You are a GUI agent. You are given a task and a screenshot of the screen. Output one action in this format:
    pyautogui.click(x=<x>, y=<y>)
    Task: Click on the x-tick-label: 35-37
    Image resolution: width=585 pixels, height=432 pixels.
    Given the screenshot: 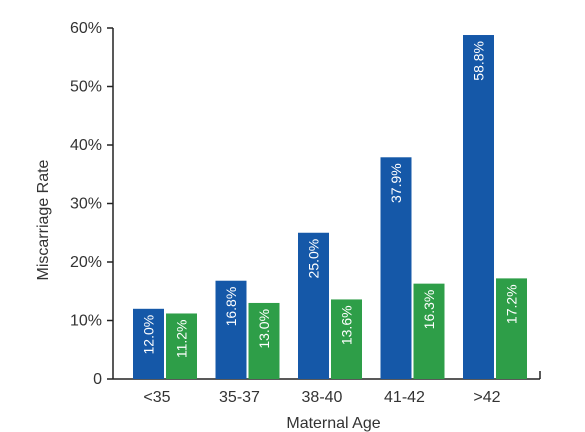 What is the action you would take?
    pyautogui.click(x=239, y=397)
    